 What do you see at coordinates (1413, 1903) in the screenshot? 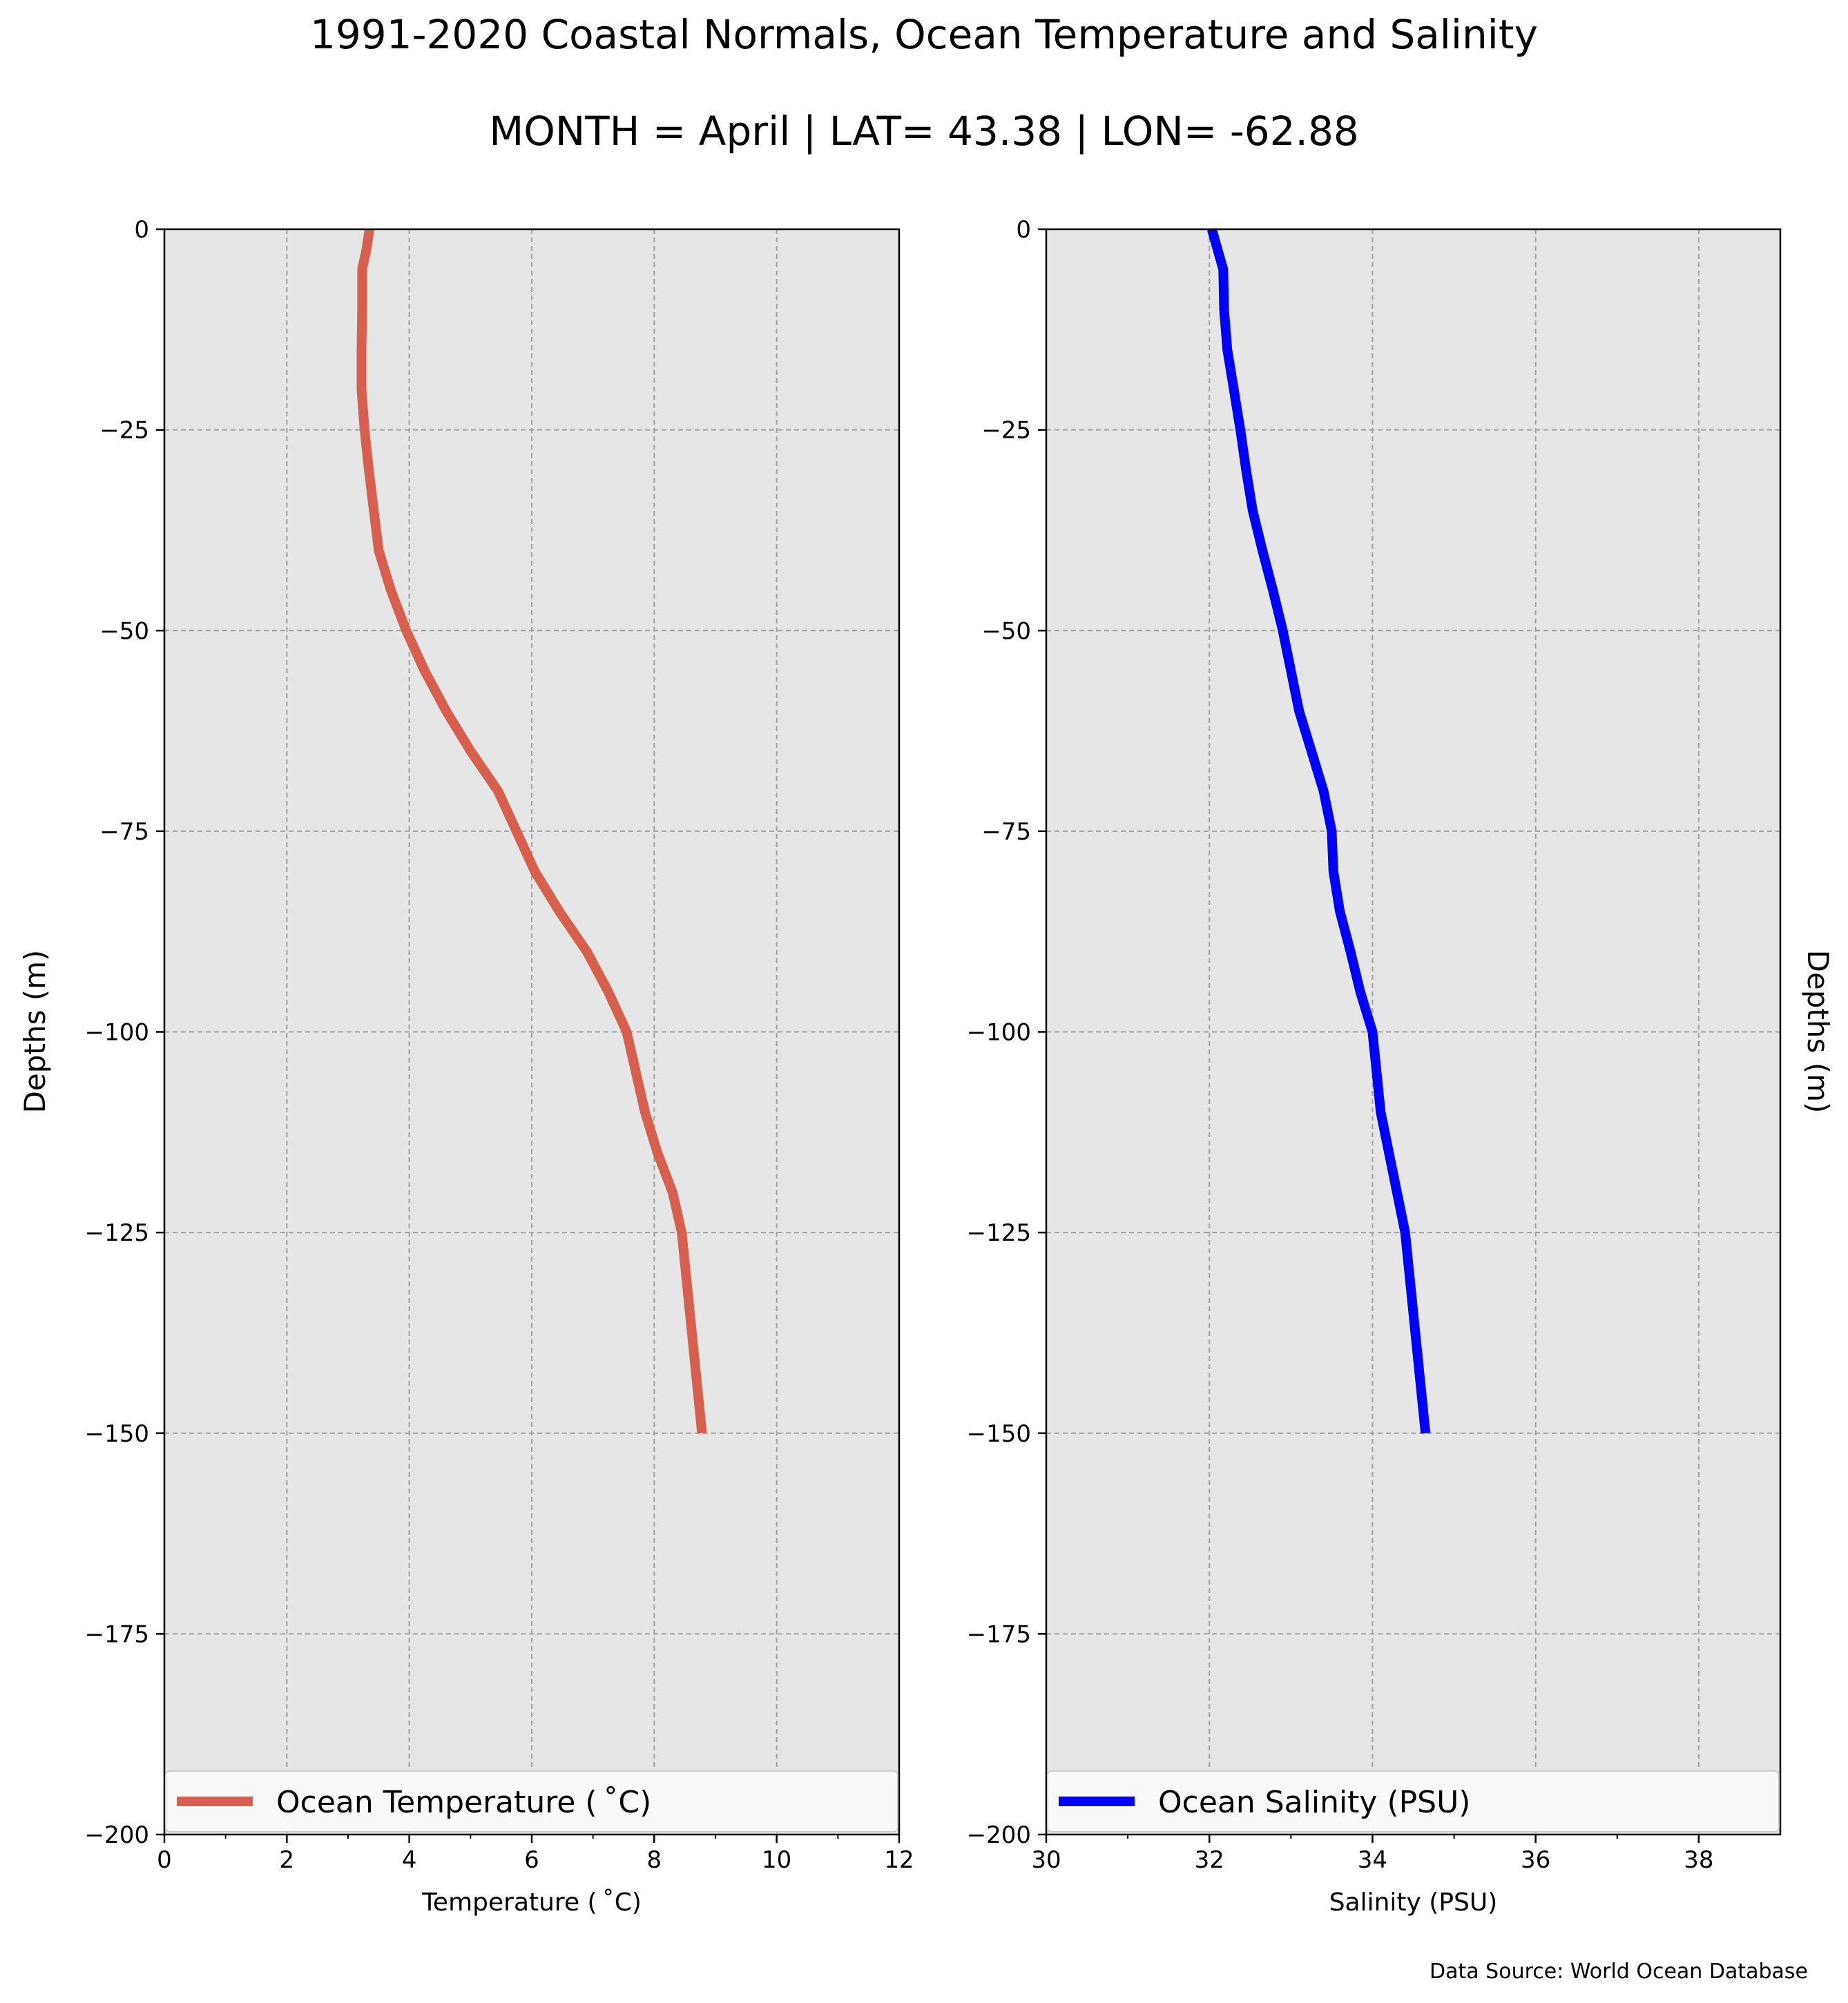
I see `x-axis-label: Salinity (PSU)` at bounding box center [1413, 1903].